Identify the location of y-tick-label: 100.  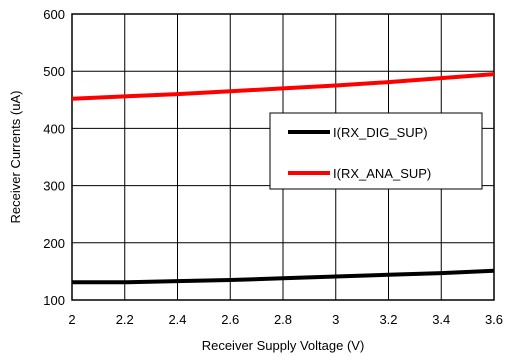
(54, 300).